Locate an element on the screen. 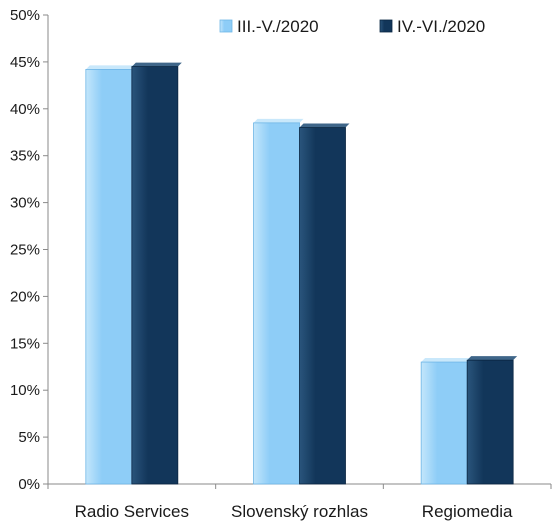  legend-label: III.-V./2020 is located at coordinates (278, 26).